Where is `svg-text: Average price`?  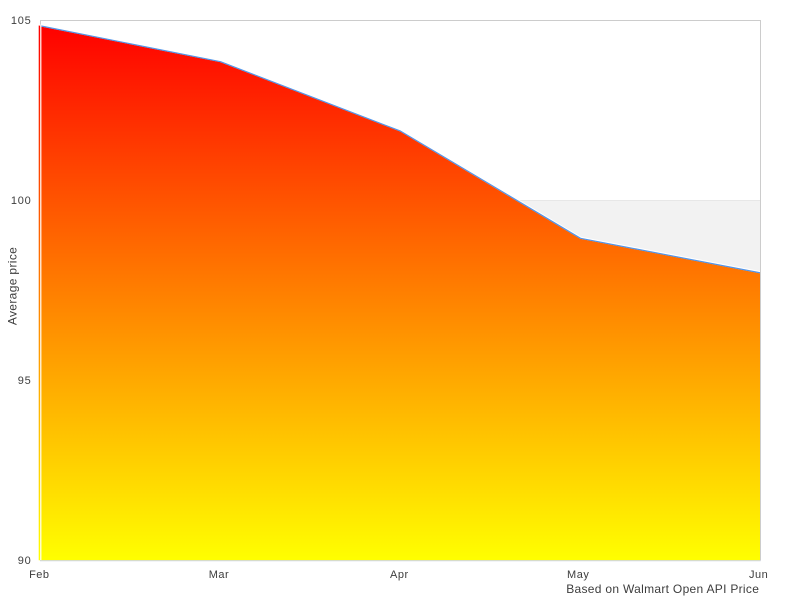 svg-text: Average price is located at coordinates (12, 286).